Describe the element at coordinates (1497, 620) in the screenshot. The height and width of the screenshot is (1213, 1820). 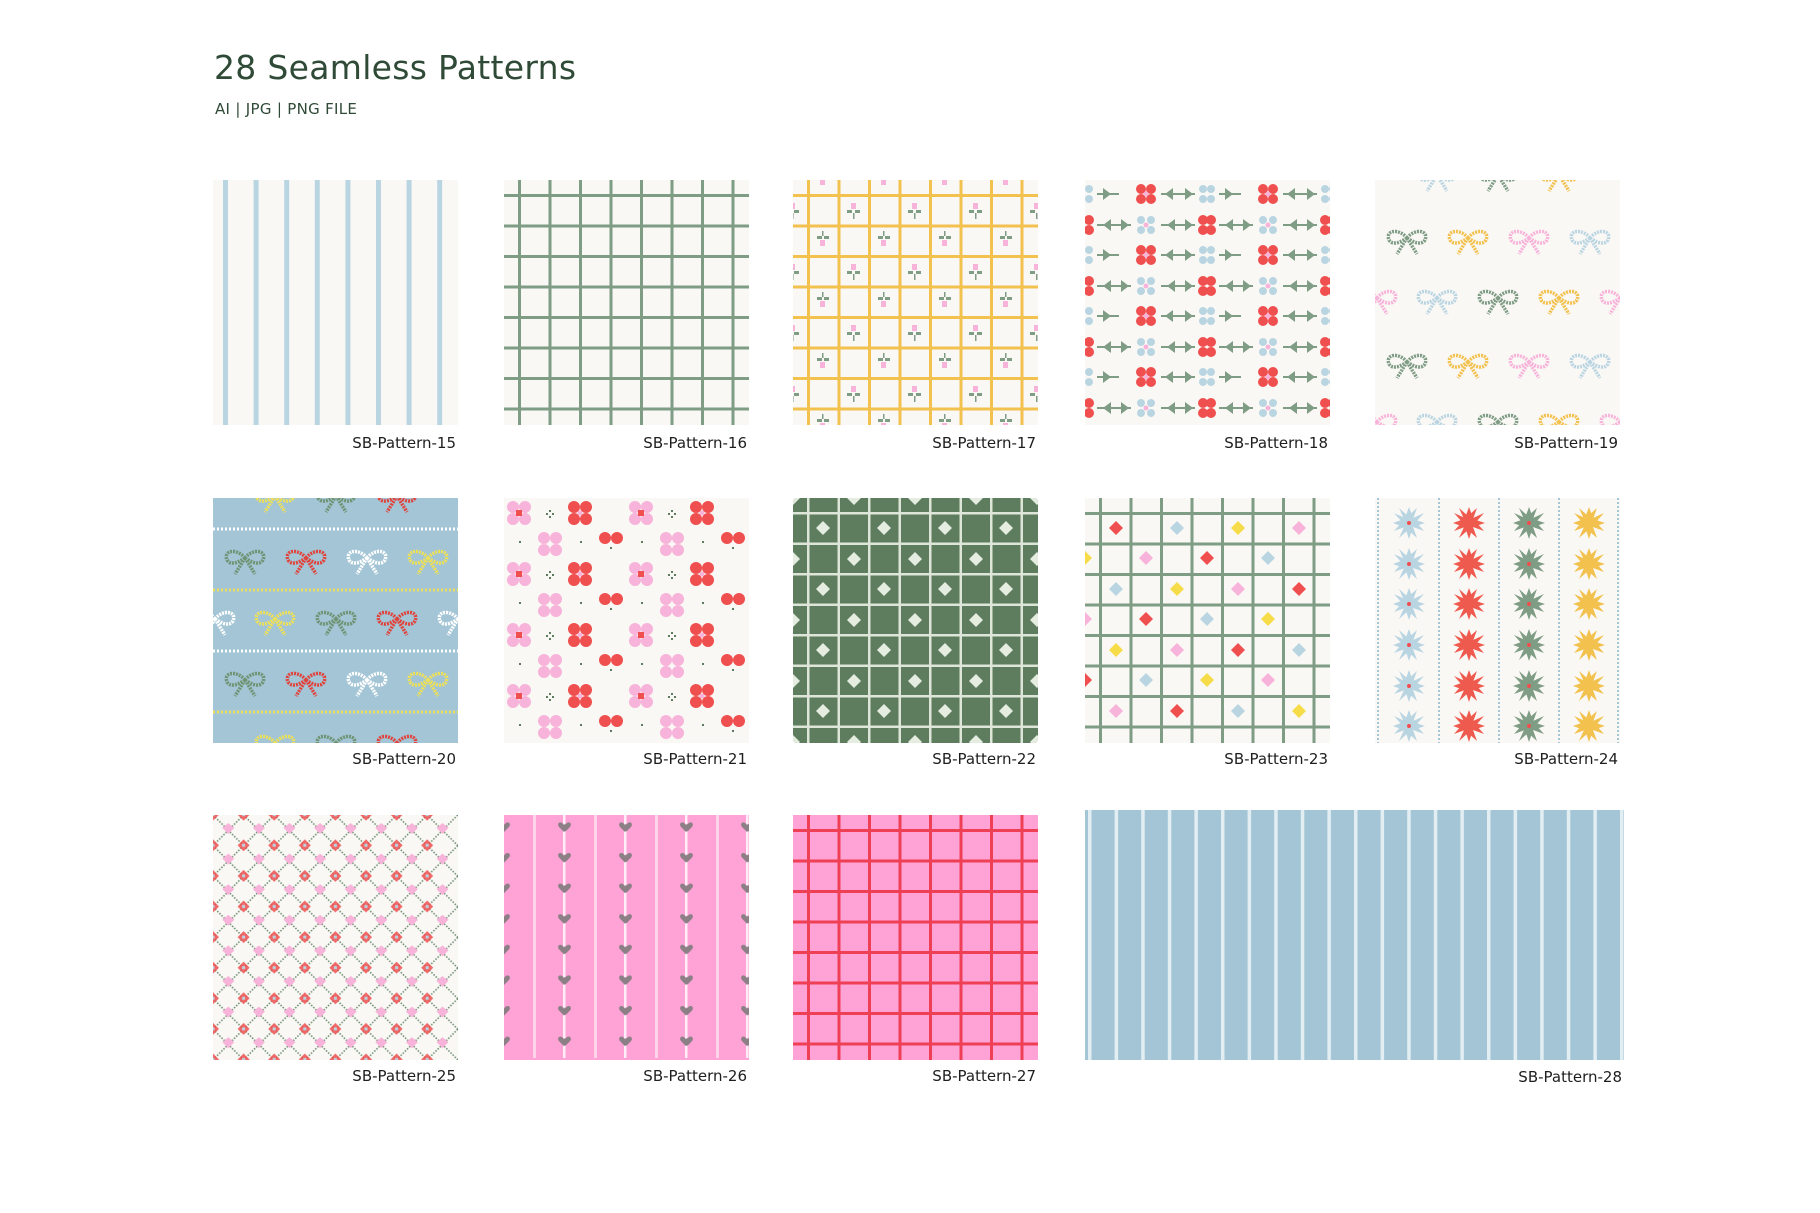
I see `pattern-swatch-star-columns` at that location.